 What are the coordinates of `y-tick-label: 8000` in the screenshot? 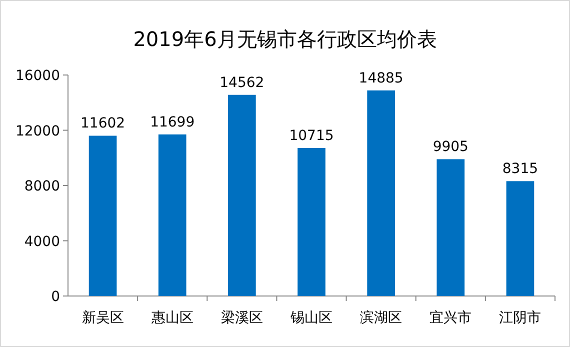 It's located at (42, 186).